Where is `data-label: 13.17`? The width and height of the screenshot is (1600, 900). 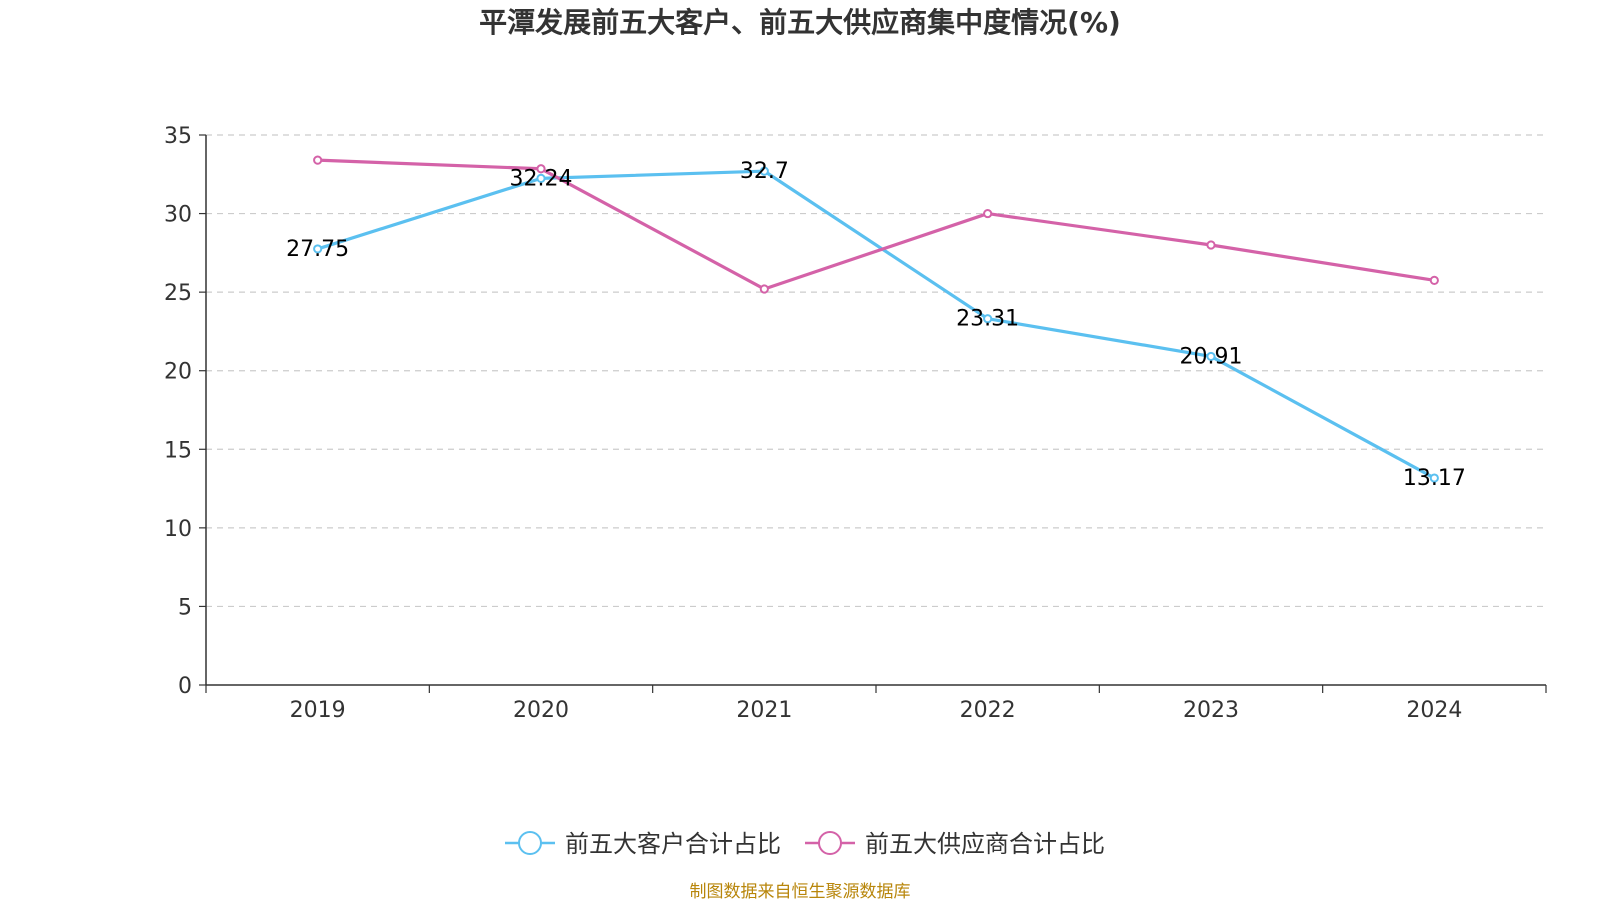
data-label: 13.17 is located at coordinates (1434, 478).